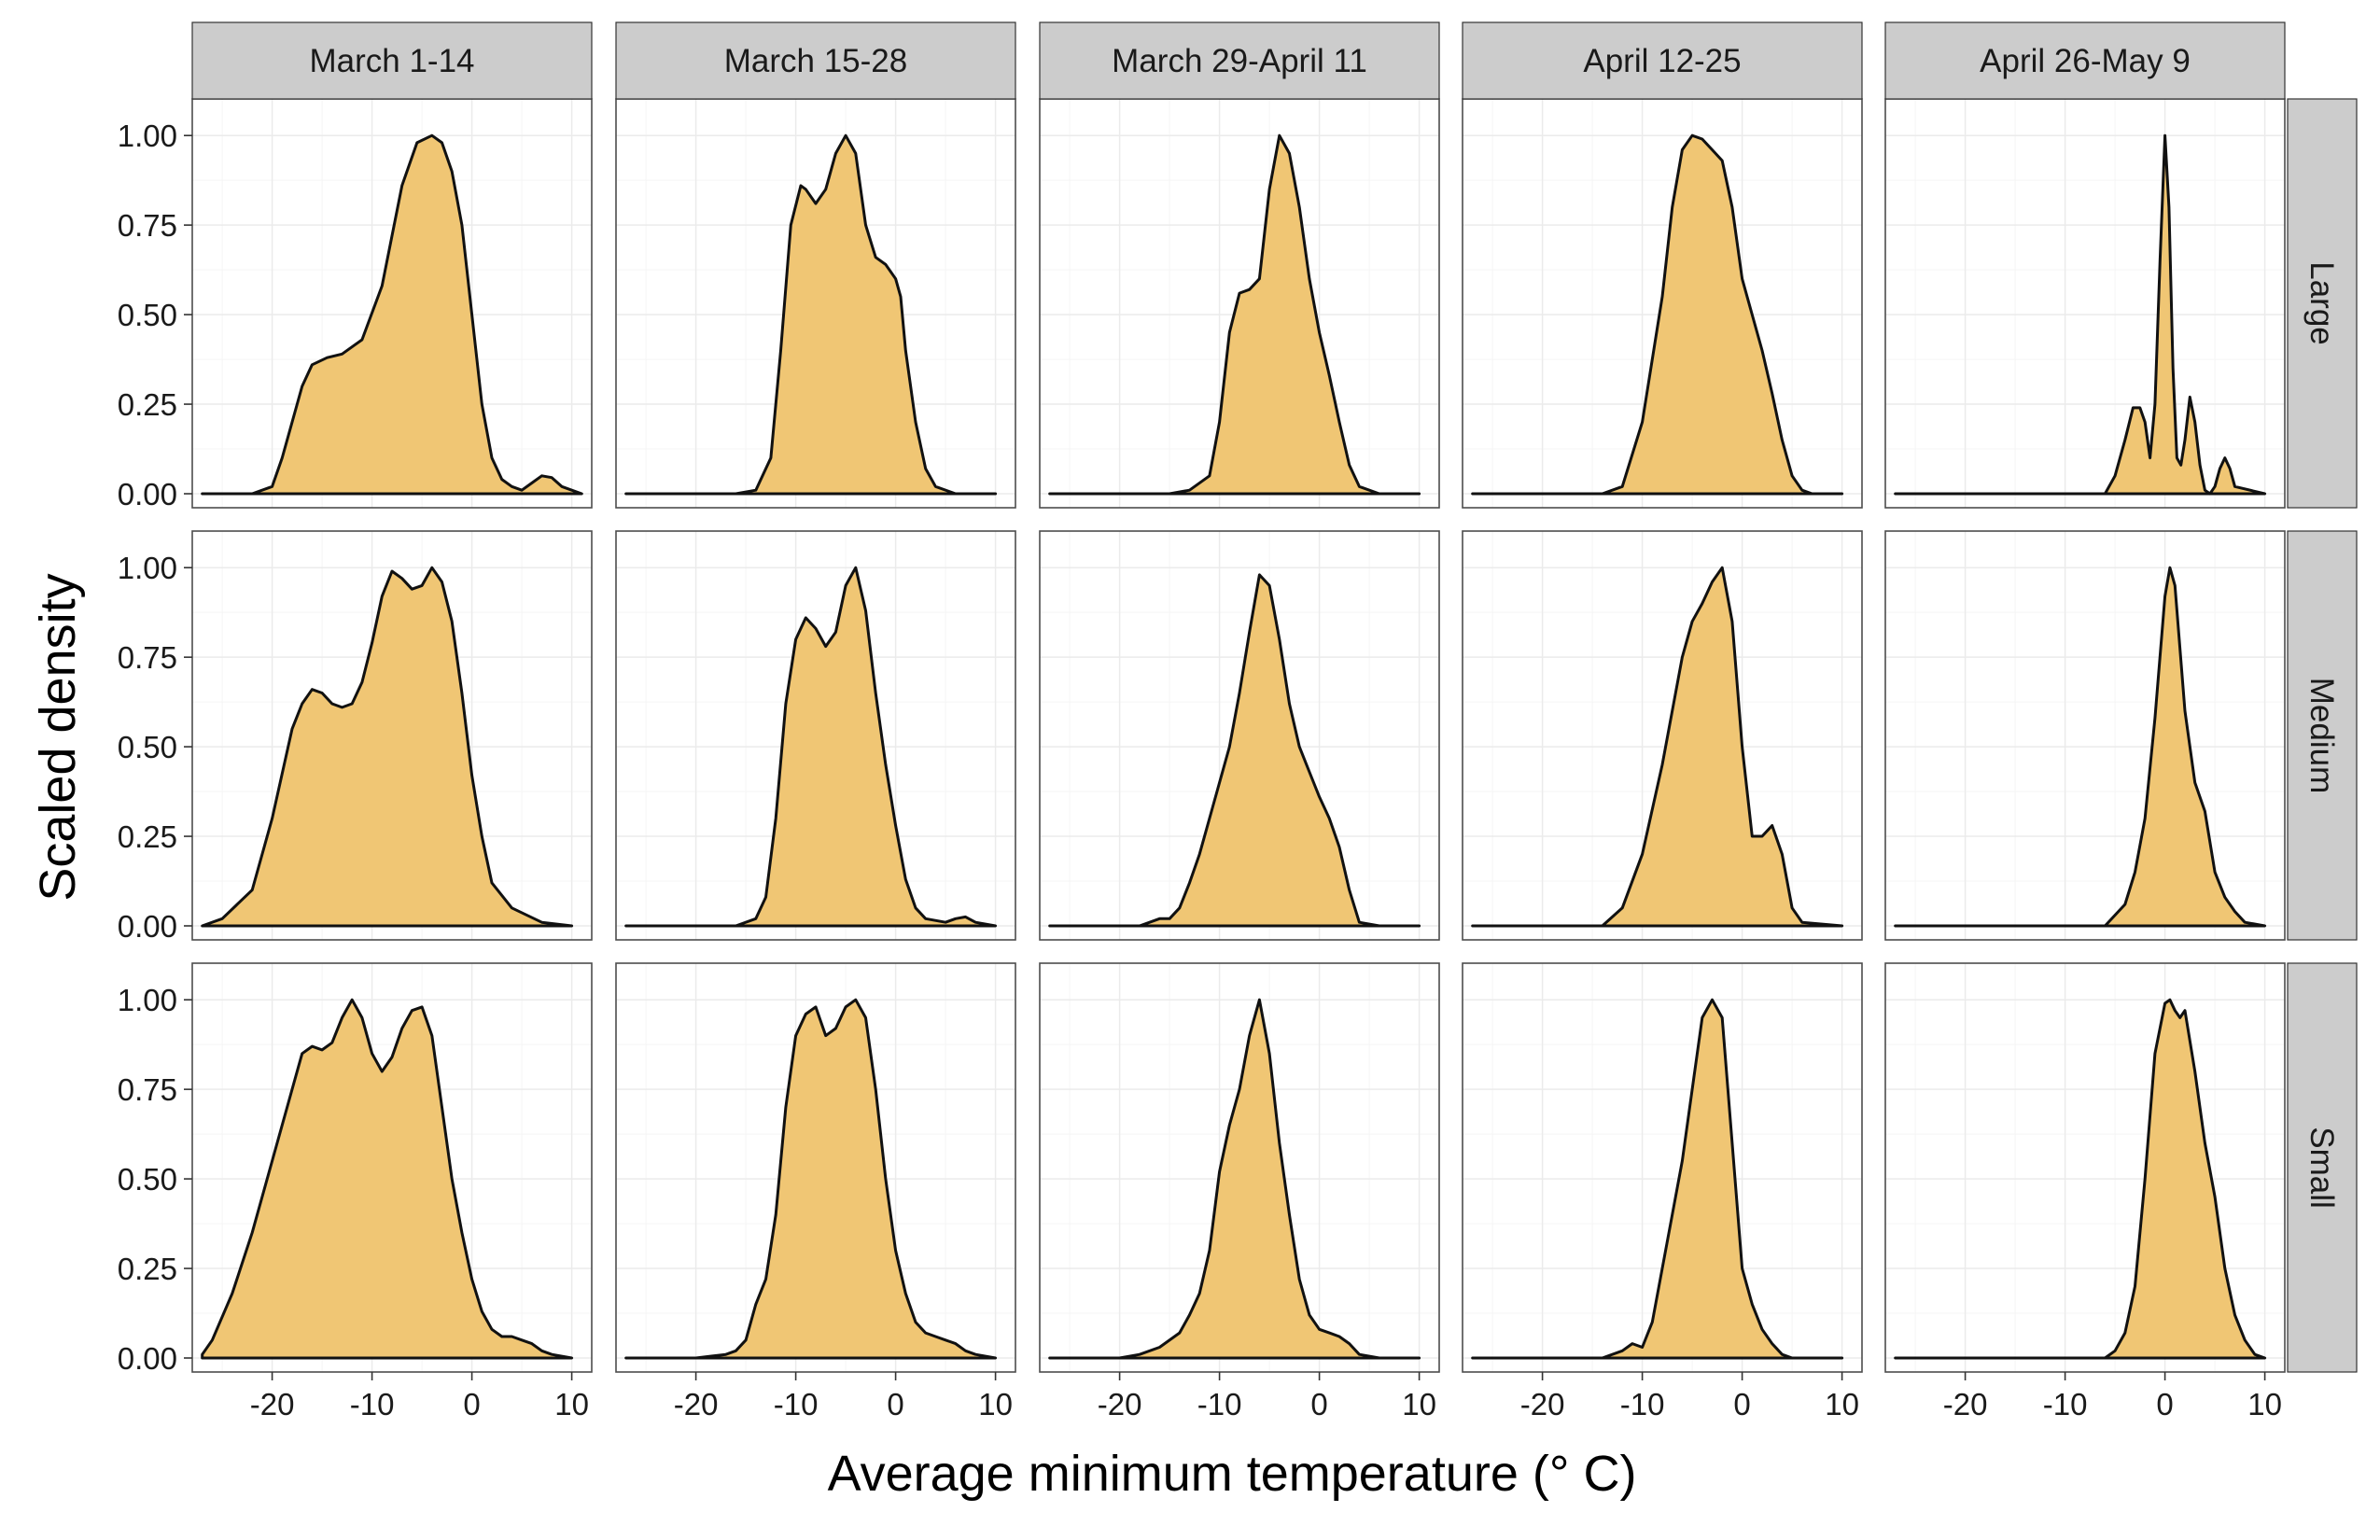 This screenshot has height=1540, width=2380. I want to click on column-strip-label: March 15-28, so click(815, 61).